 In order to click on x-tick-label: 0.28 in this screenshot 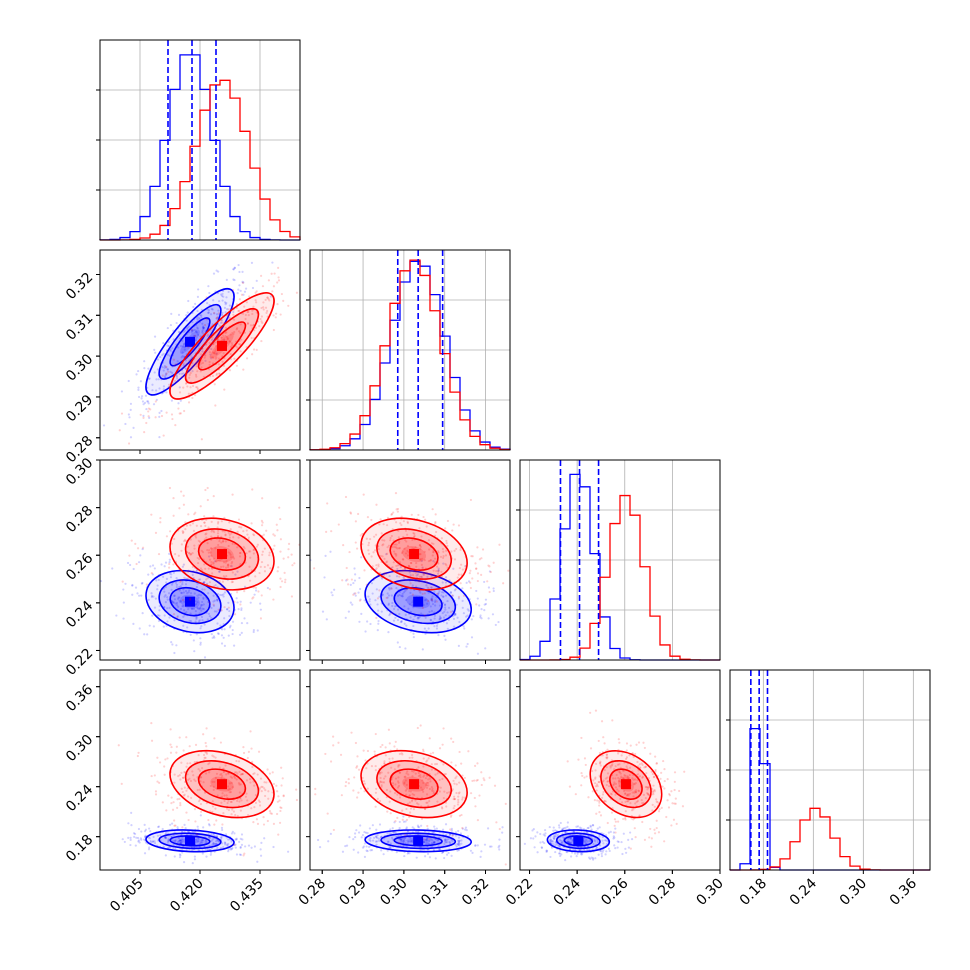, I will do `click(662, 892)`.